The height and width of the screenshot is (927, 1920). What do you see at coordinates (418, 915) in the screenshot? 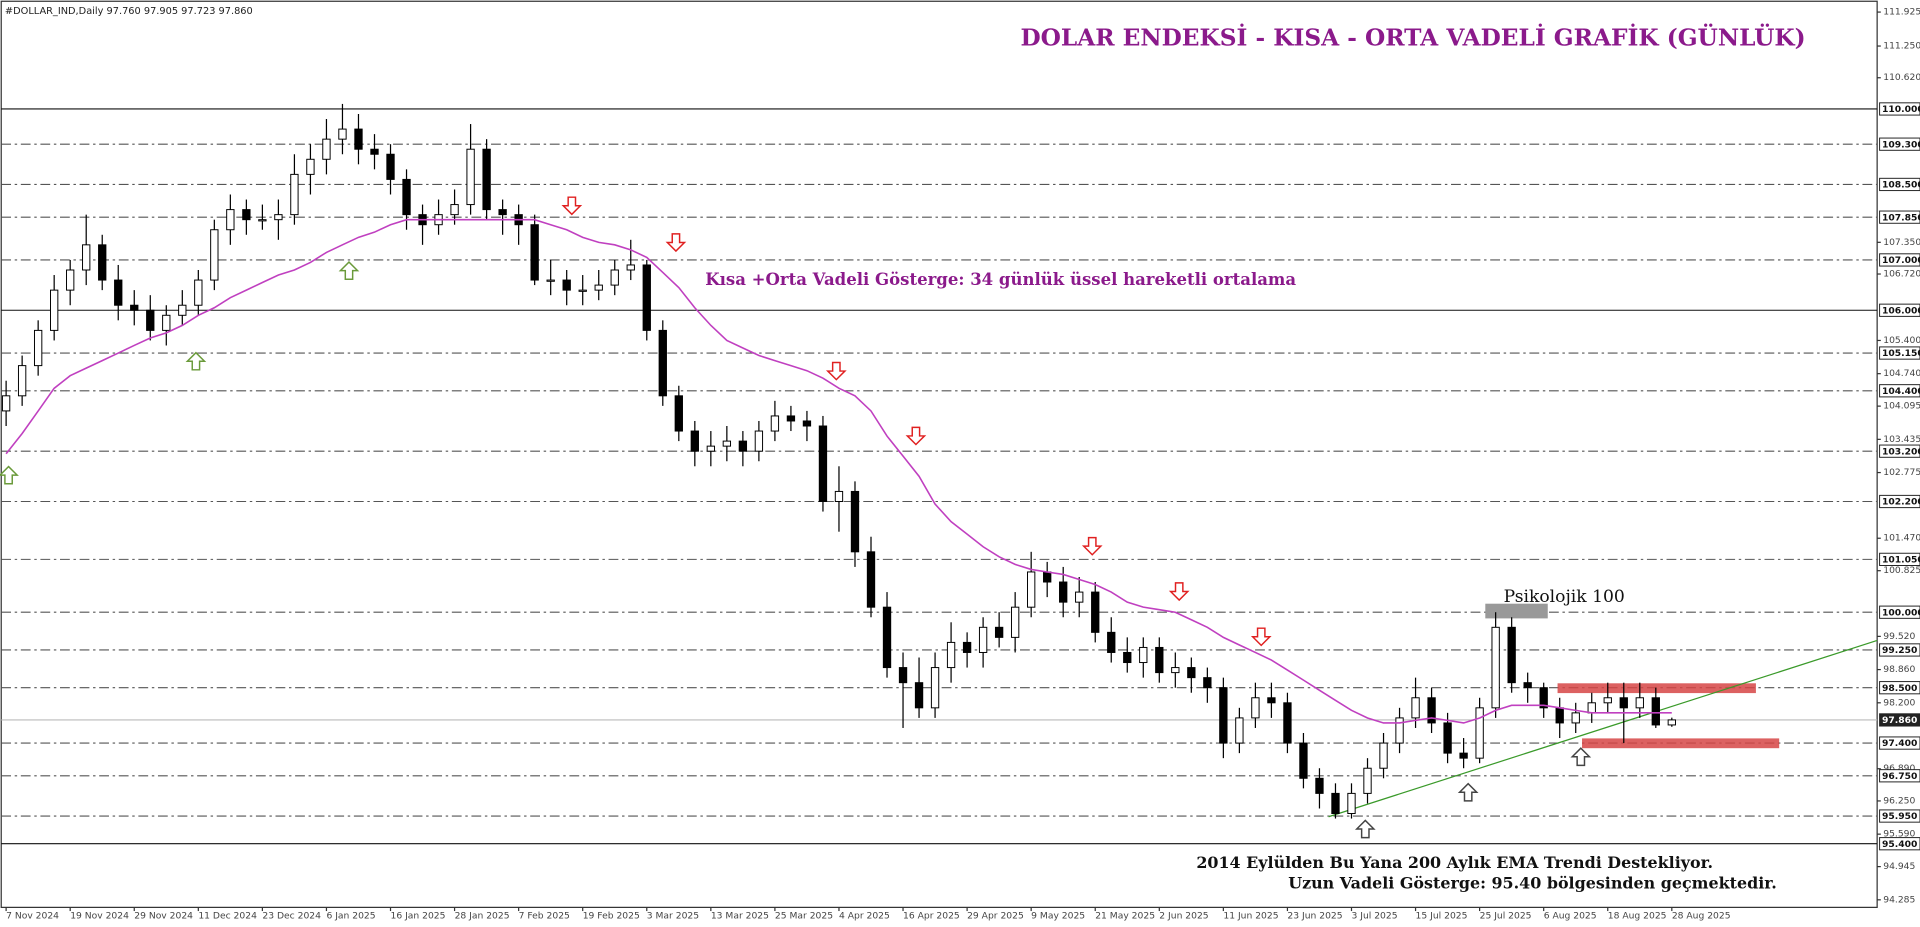
I see `x-tick-label: 16 Jan 2025` at bounding box center [418, 915].